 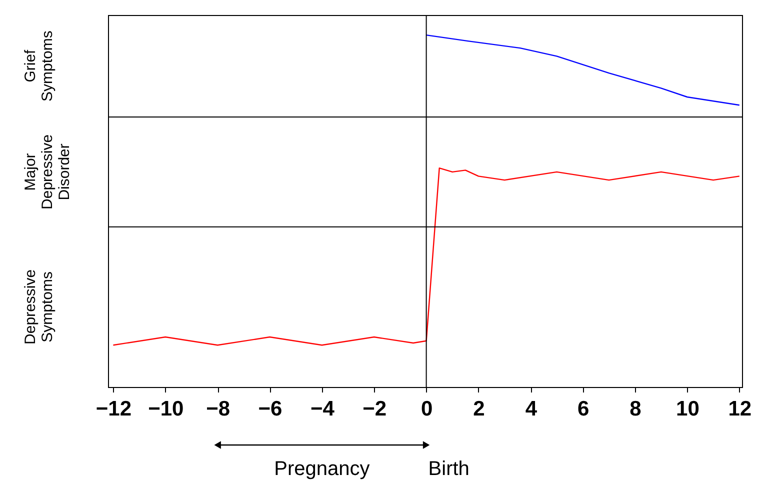 I want to click on x-tick-label: 8, so click(x=636, y=409).